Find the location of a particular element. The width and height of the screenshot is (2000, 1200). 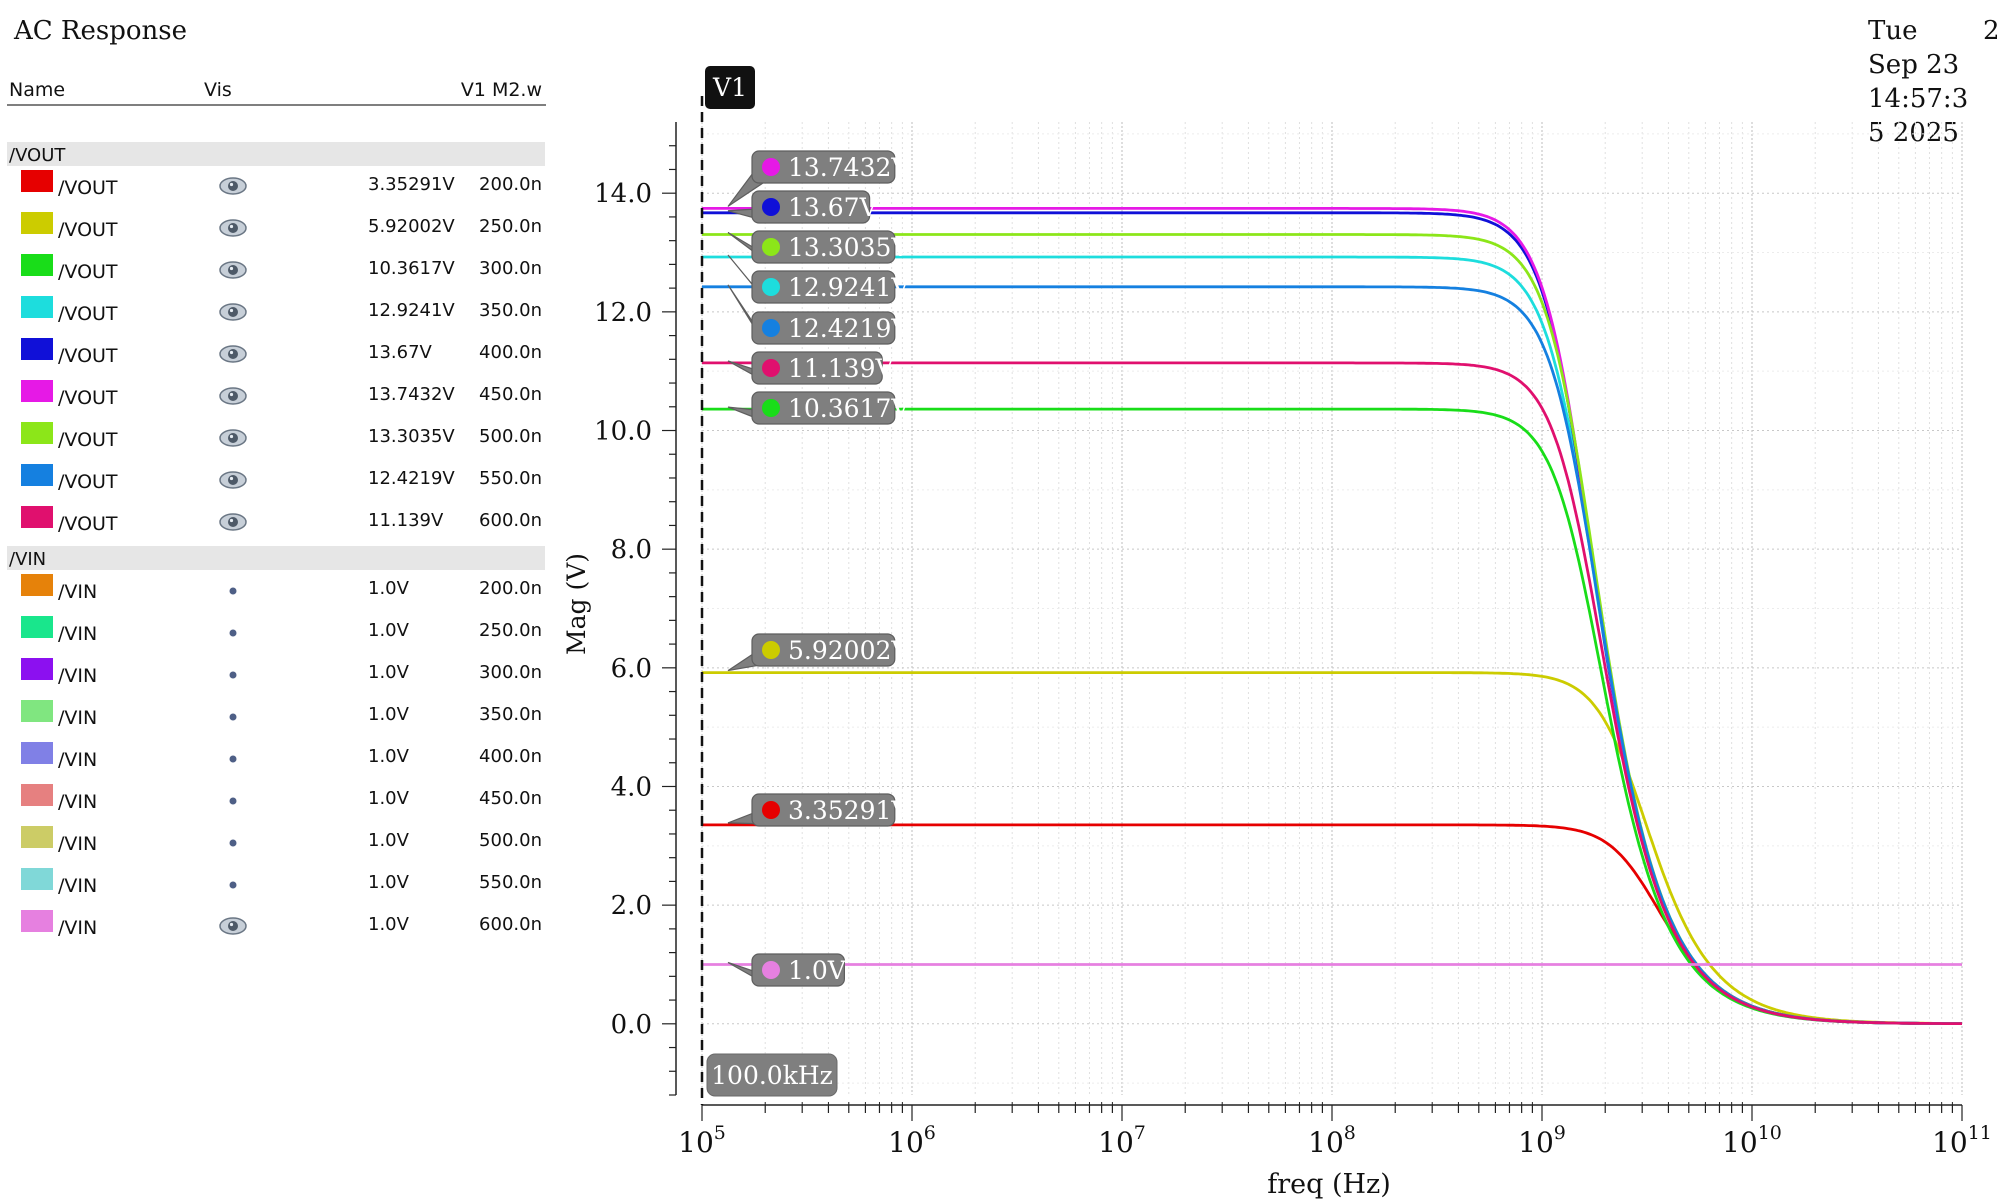

table-row: /VOUT 10.3617V 300.0n is located at coordinates (281, 268).